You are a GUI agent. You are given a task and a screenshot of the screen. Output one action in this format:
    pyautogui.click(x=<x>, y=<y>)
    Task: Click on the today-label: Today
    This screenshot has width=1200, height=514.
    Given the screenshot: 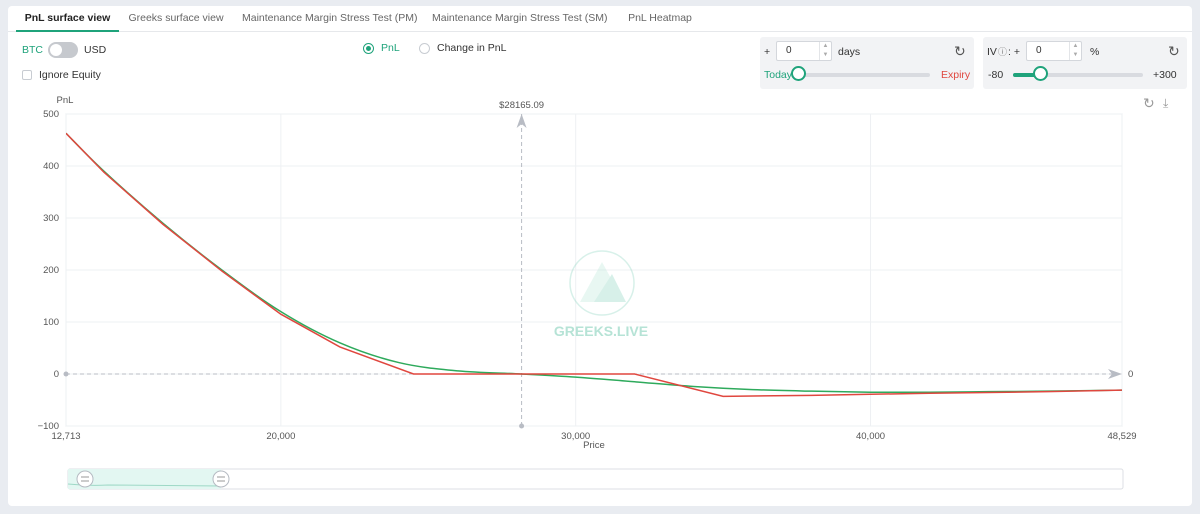 What is the action you would take?
    pyautogui.click(x=778, y=75)
    